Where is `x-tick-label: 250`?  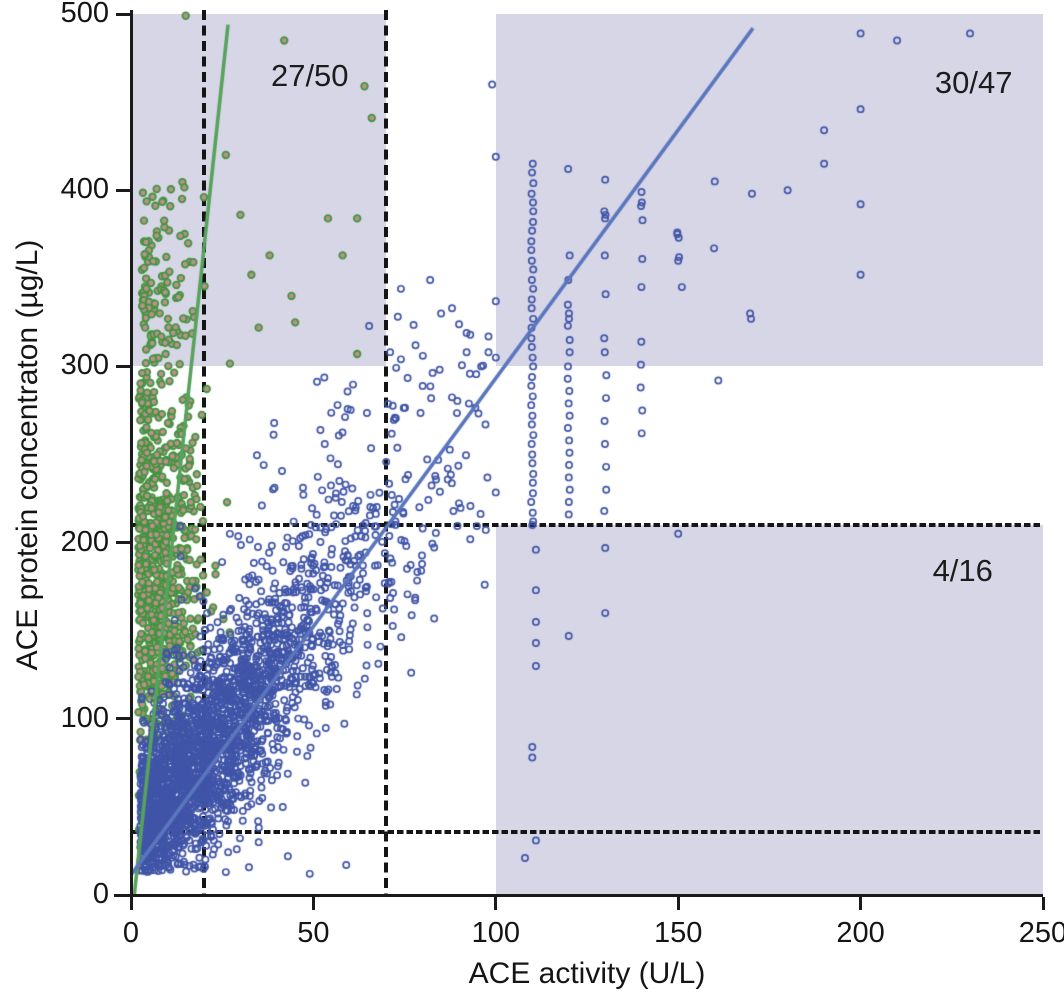 x-tick-label: 250 is located at coordinates (1041, 933).